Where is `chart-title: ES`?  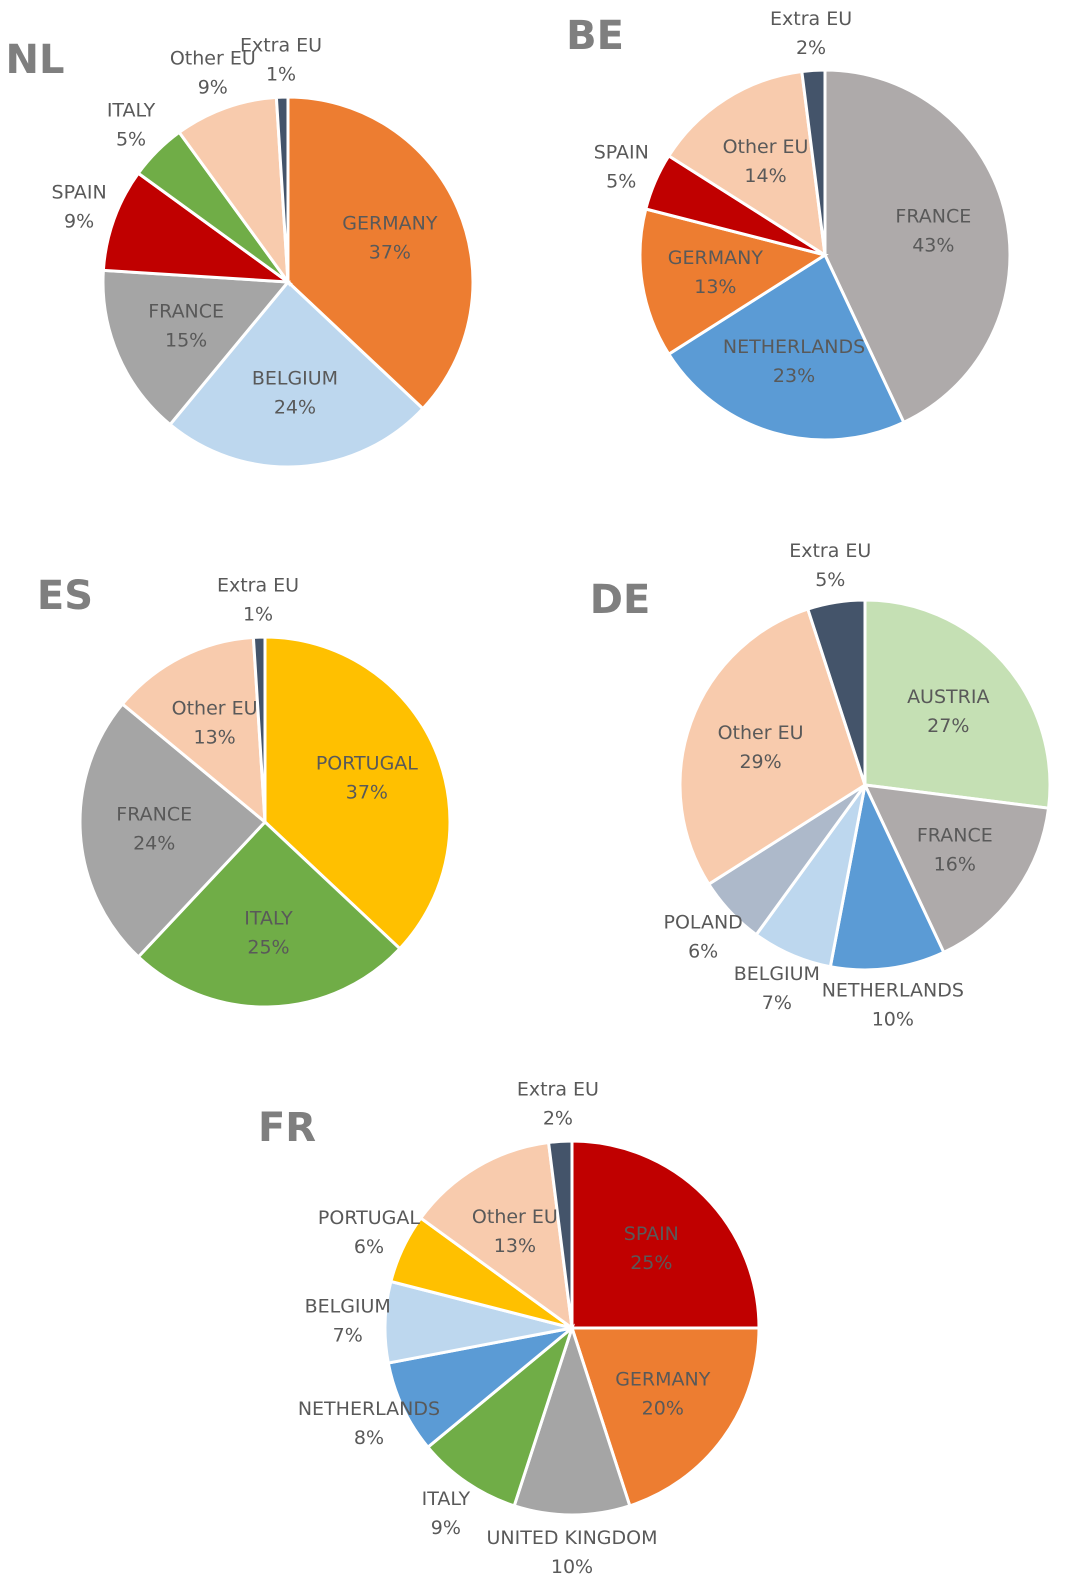
chart-title: ES is located at coordinates (65, 596).